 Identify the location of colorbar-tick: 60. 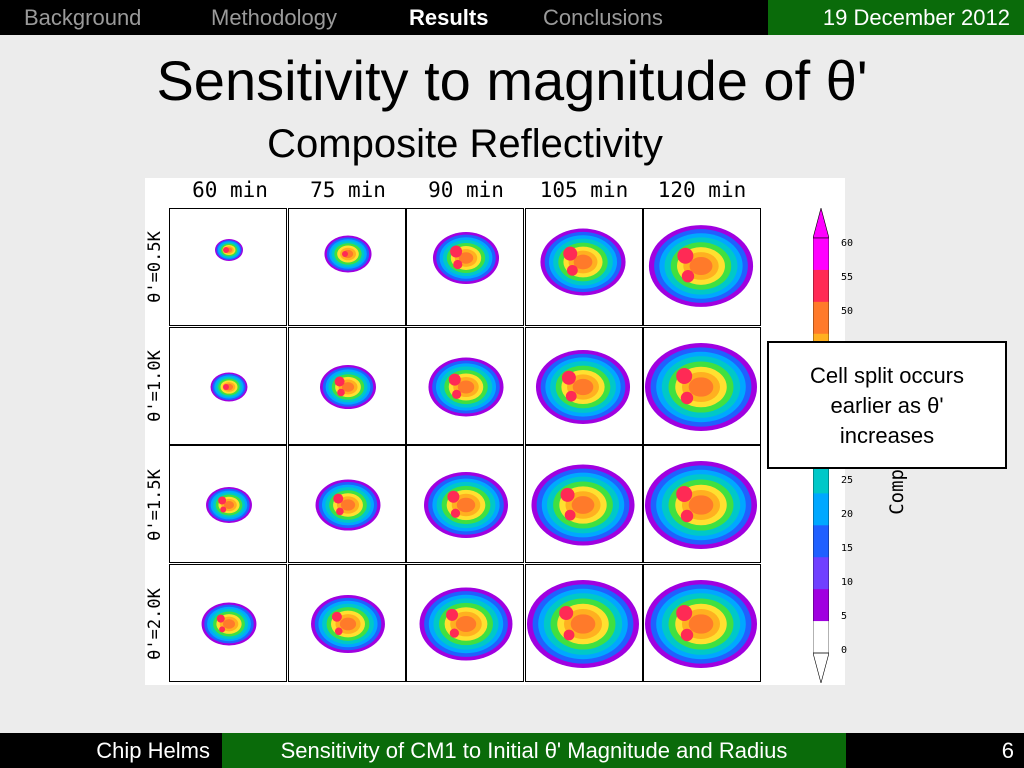
(847, 243).